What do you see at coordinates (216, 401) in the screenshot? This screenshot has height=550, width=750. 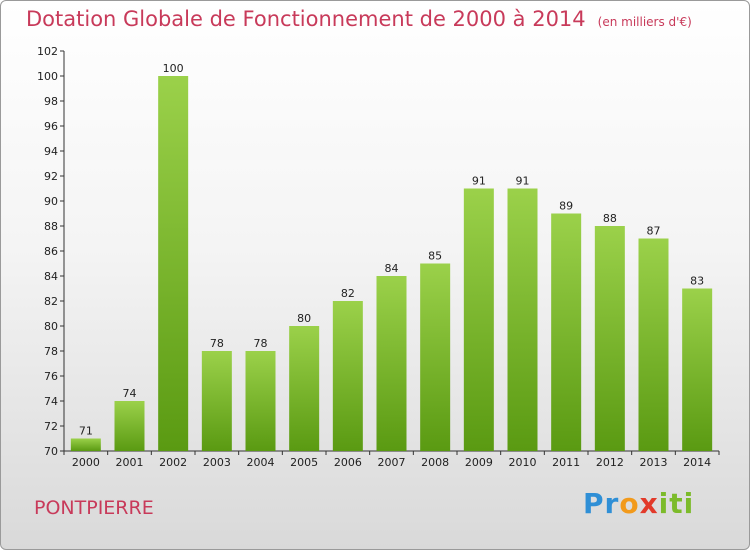 I see `bar-2003` at bounding box center [216, 401].